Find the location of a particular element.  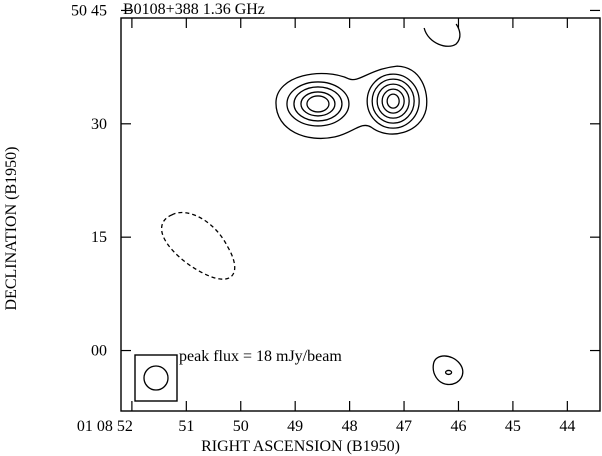

negative-contour is located at coordinates (198, 245).